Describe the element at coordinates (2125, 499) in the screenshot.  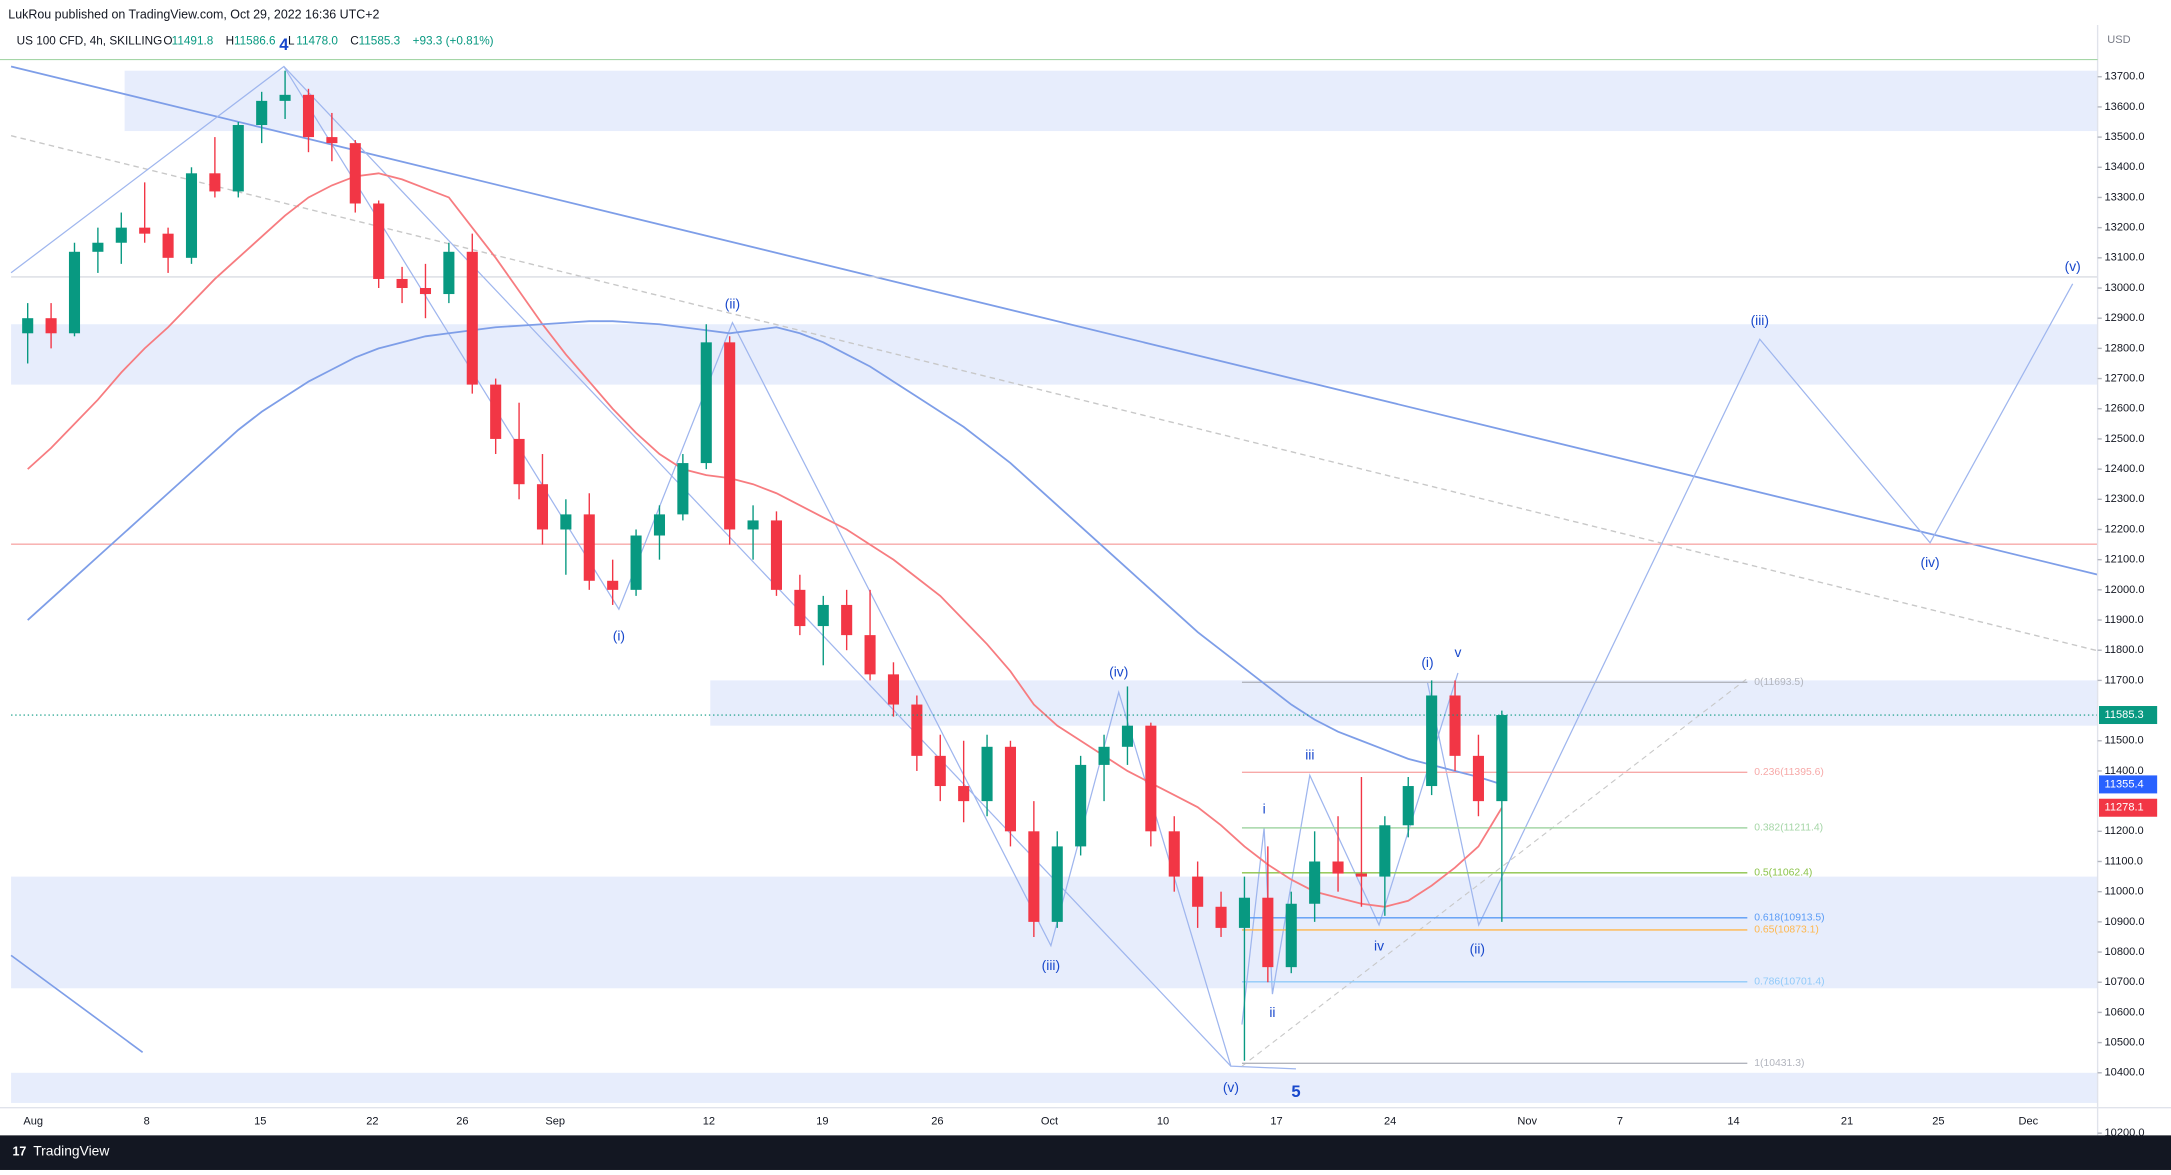
I see `y-tick-label: 12300.0` at that location.